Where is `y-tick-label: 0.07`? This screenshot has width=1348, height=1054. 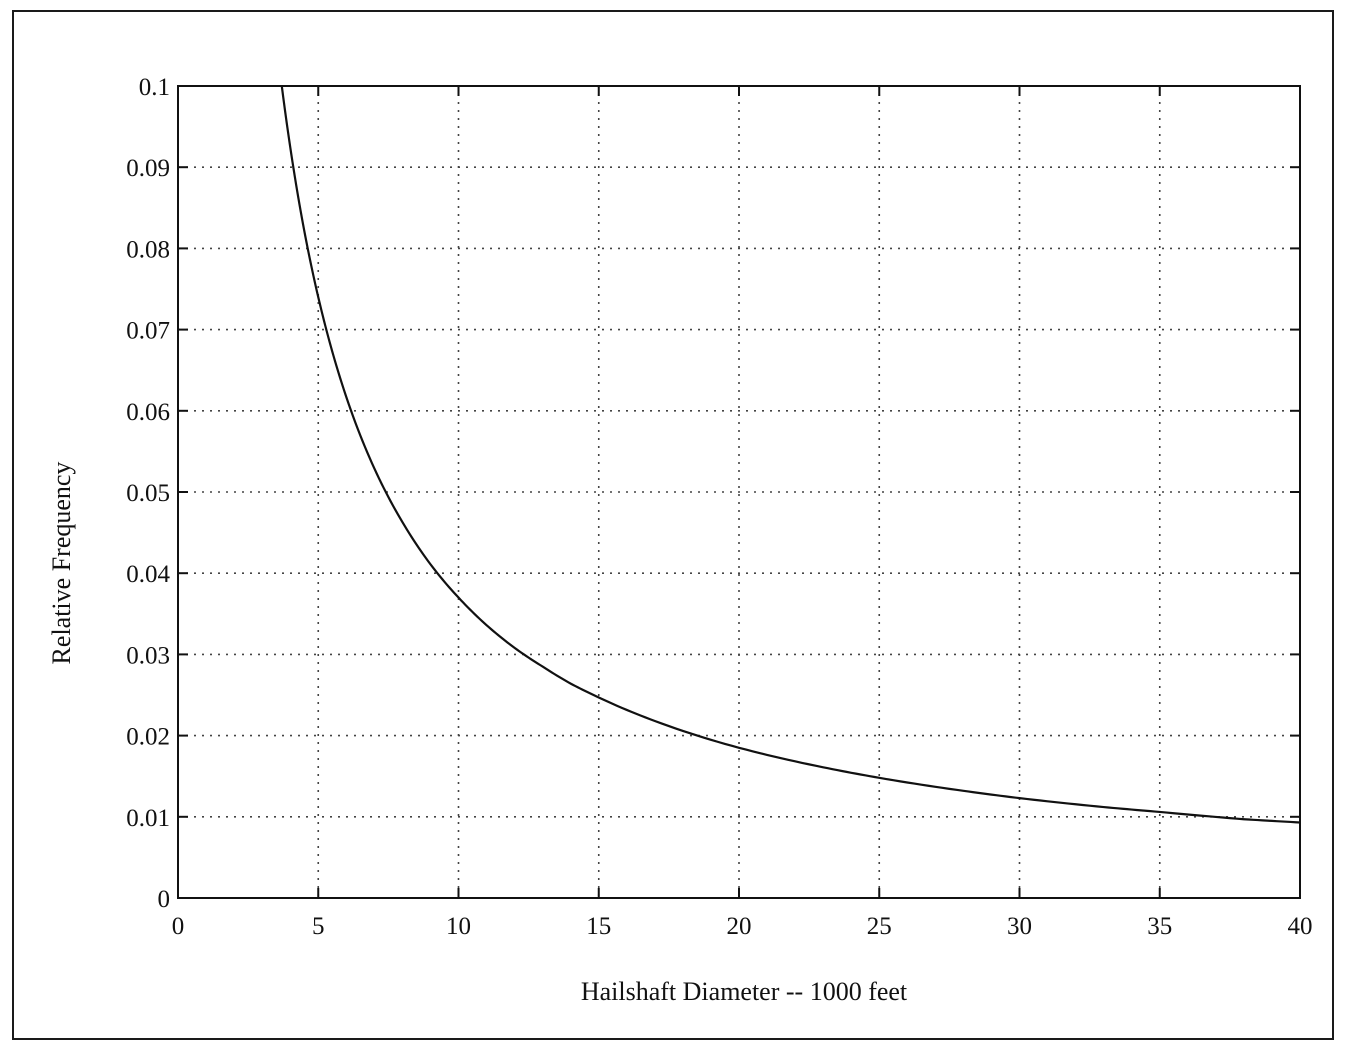
y-tick-label: 0.07 is located at coordinates (148, 331).